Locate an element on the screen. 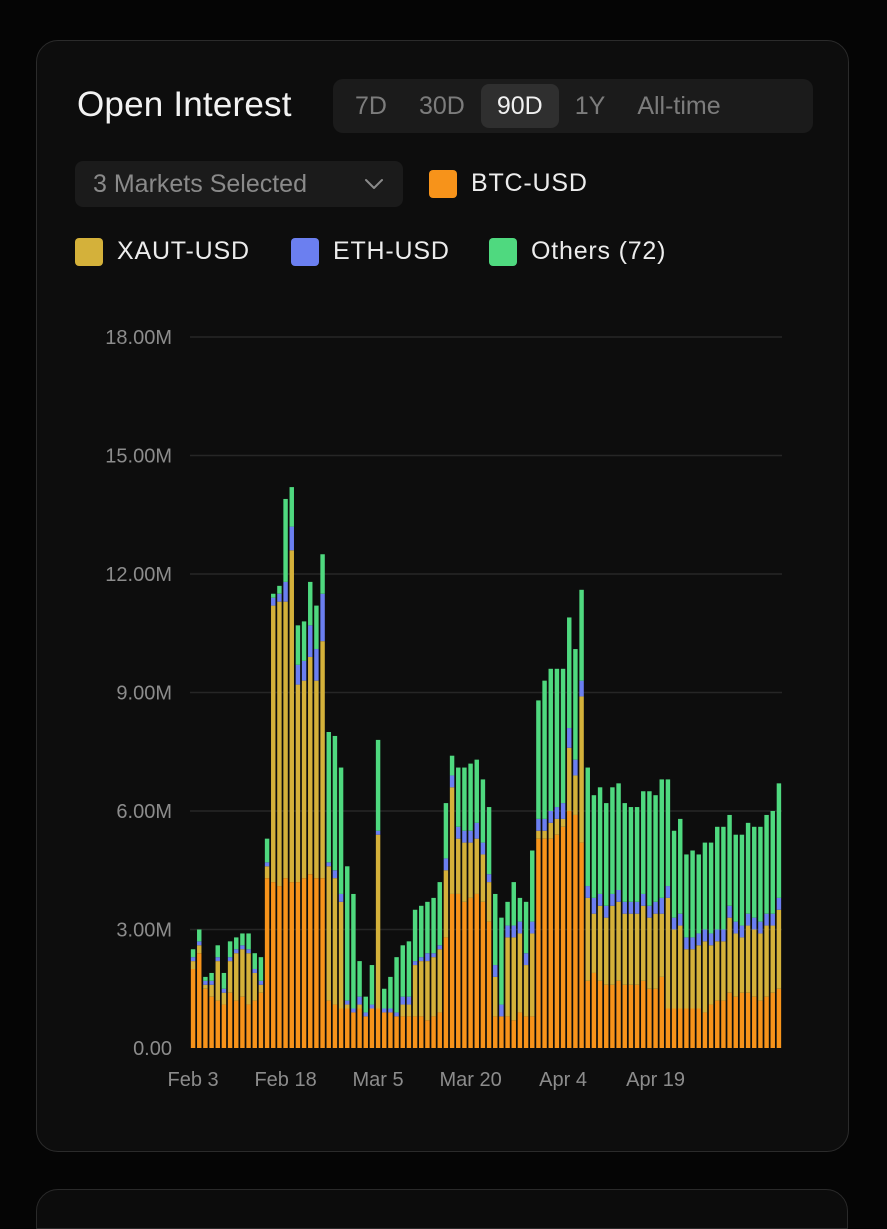 This screenshot has width=887, height=1229. range-all-time-button: All-time is located at coordinates (679, 105).